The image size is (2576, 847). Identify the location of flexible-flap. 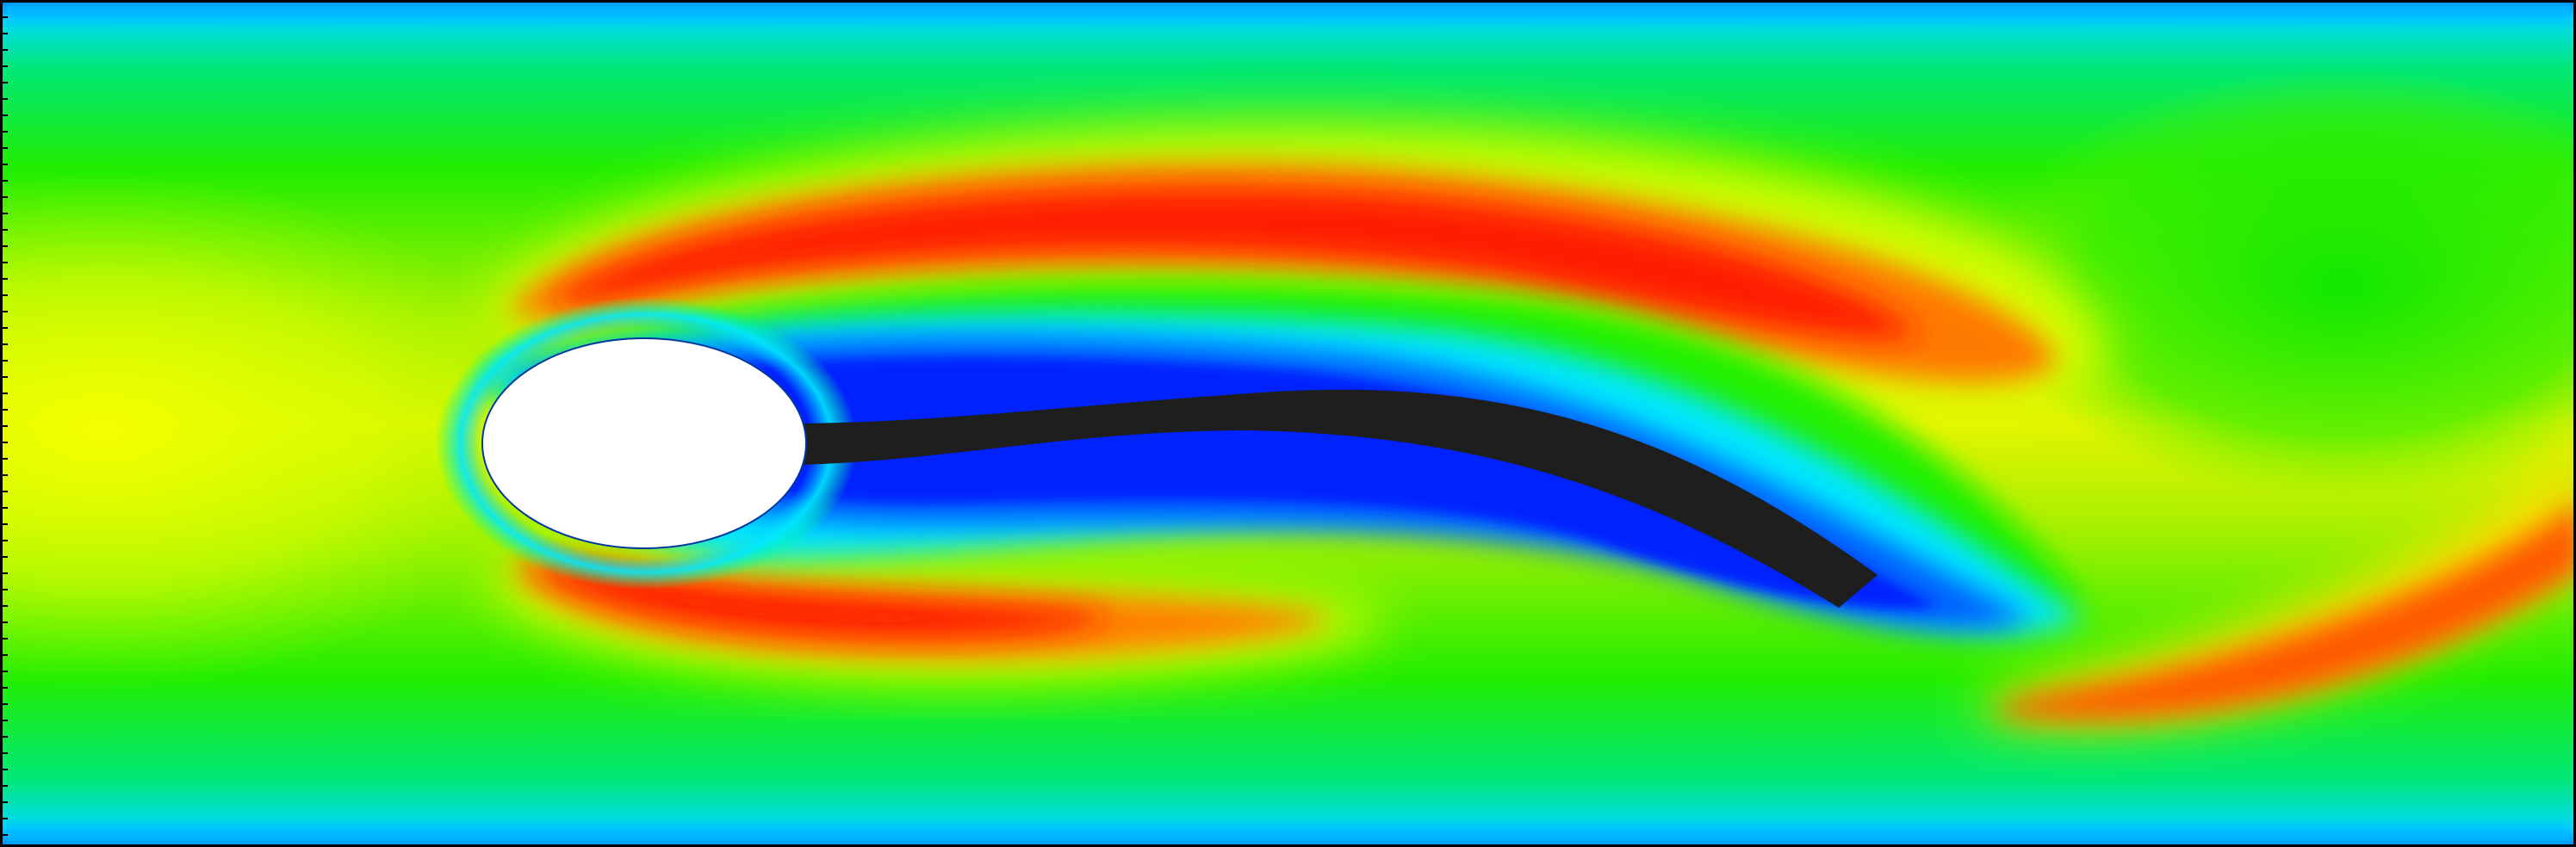
(1339, 498).